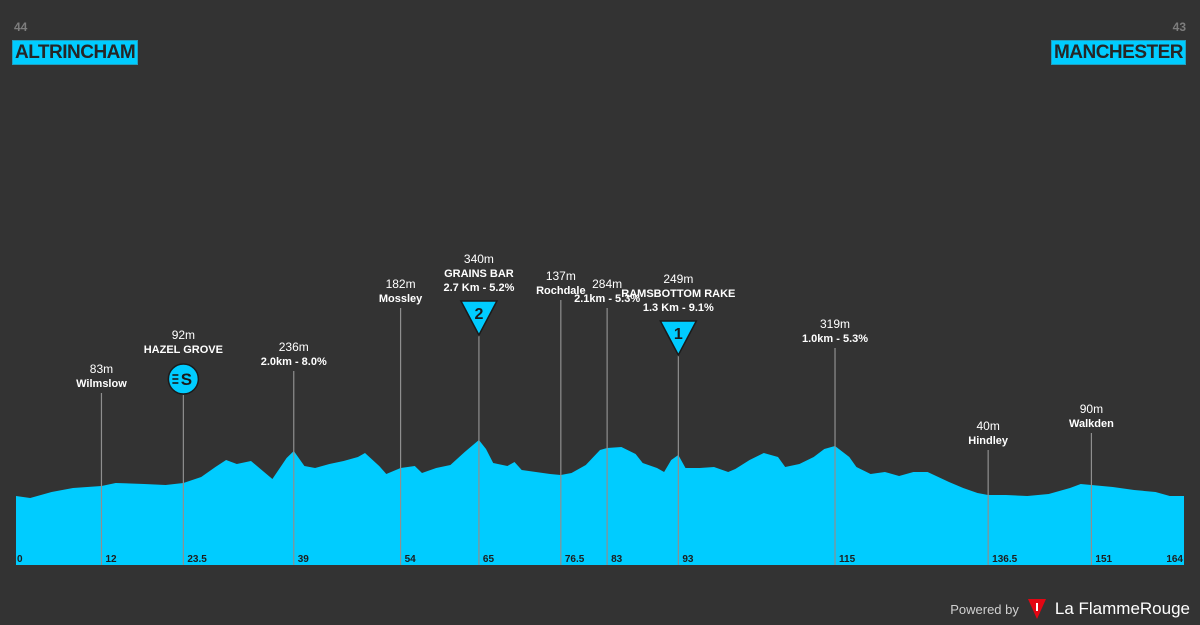 Image resolution: width=1200 pixels, height=625 pixels. What do you see at coordinates (401, 421) in the screenshot?
I see `profile-label-54: Mossley 182m` at bounding box center [401, 421].